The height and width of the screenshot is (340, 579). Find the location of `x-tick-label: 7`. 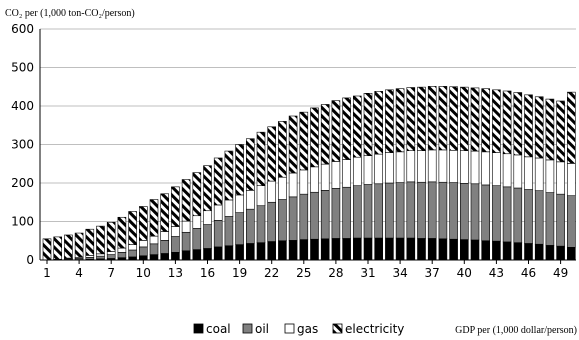

x-tick-label: 7 is located at coordinates (111, 273).